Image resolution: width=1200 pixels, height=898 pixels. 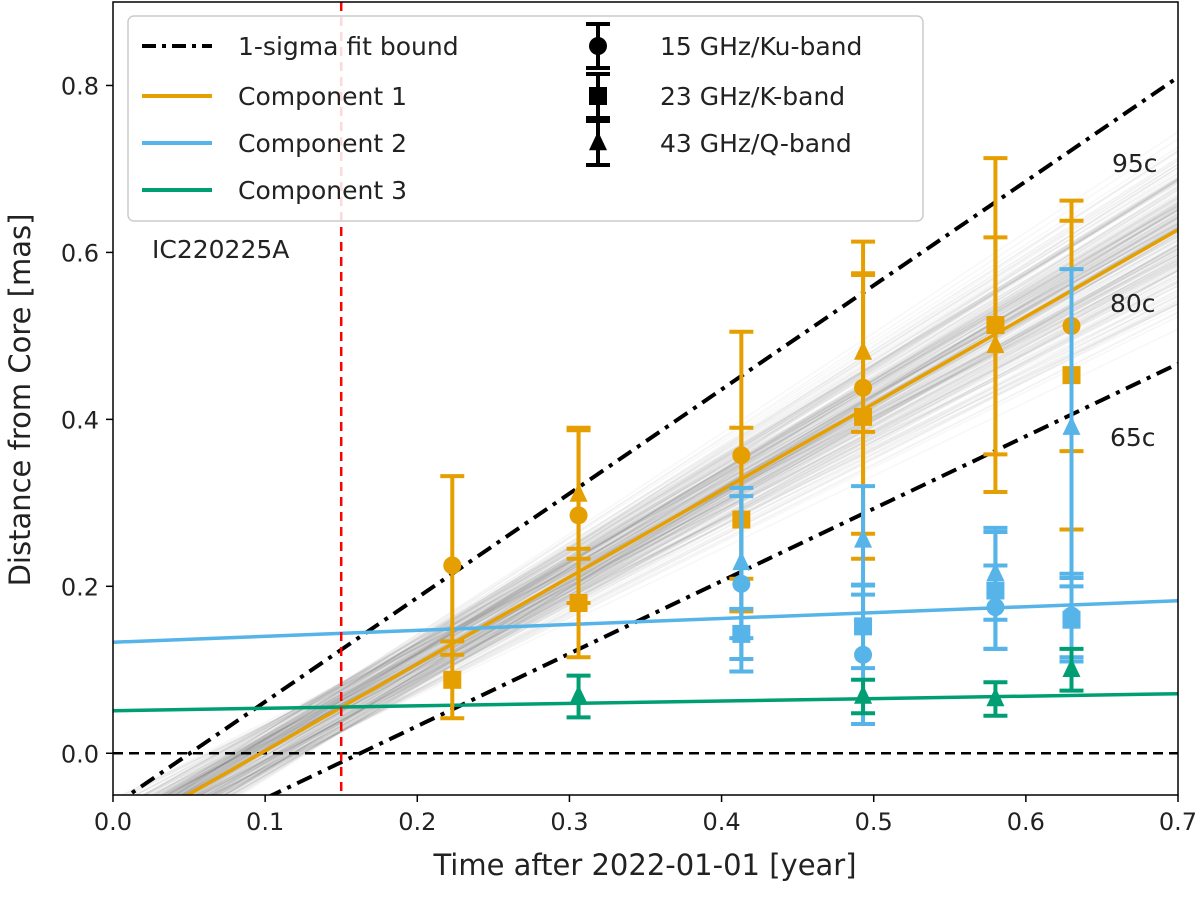 I want to click on x-axis-label: Time after 2022-01-01 [year], so click(x=644, y=865).